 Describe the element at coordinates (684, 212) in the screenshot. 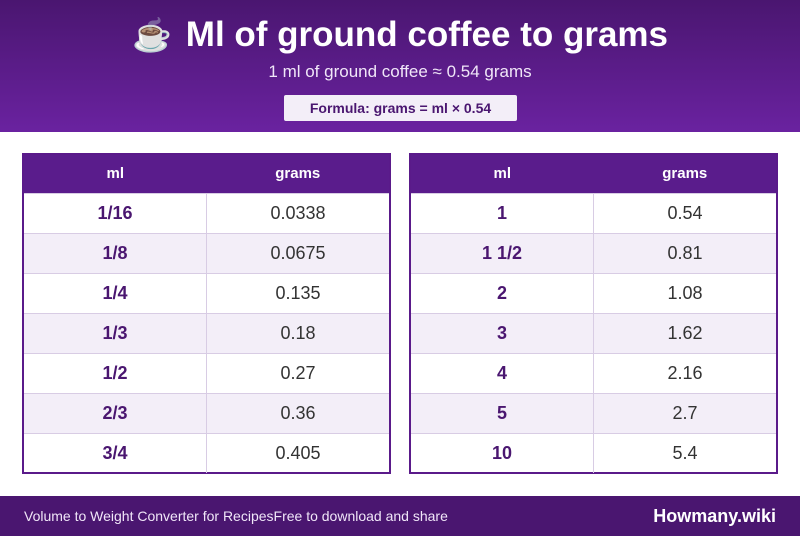

I see `grams-cell: 0.54` at that location.